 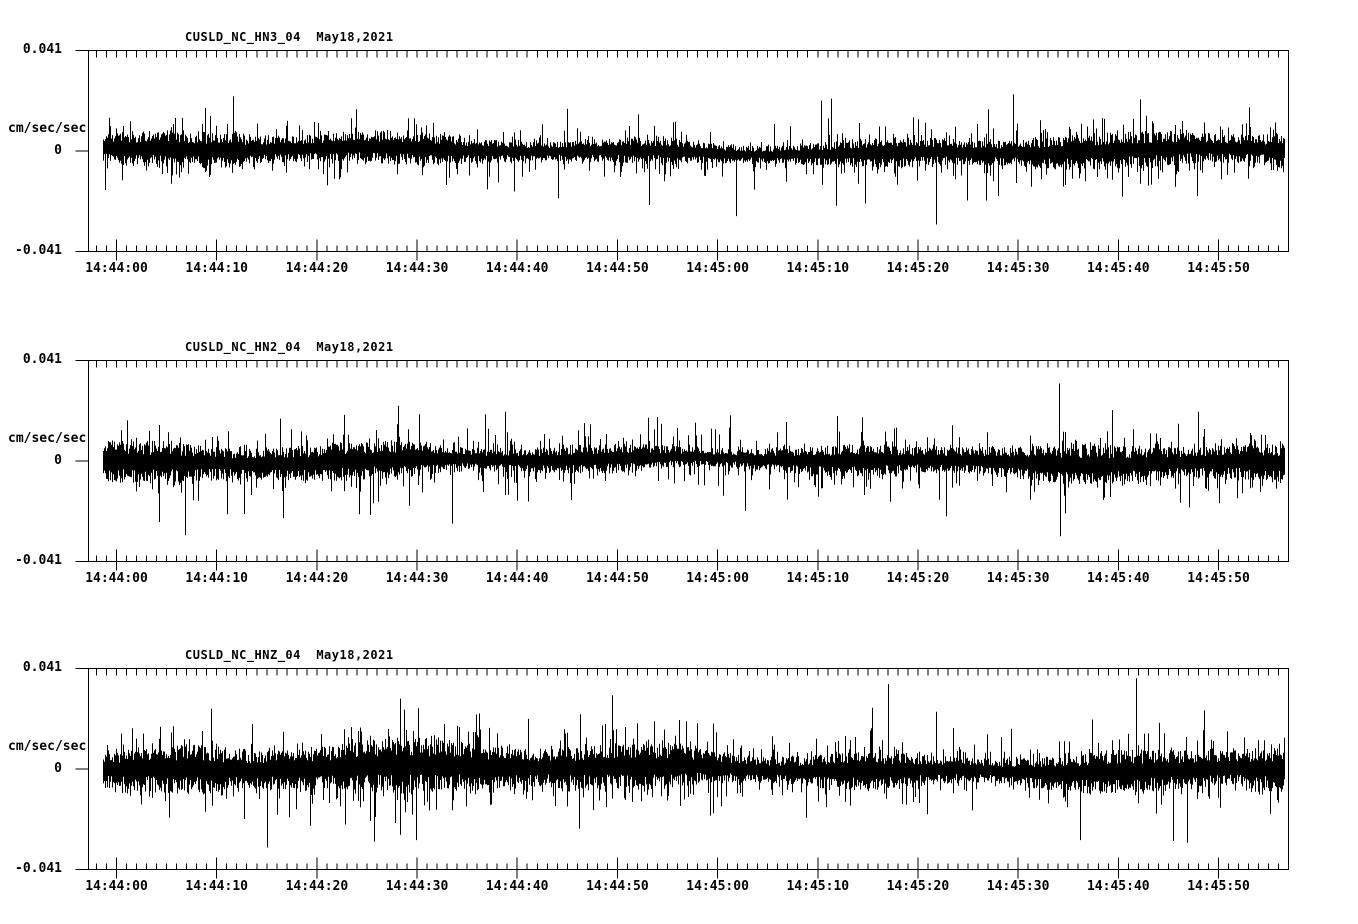 What do you see at coordinates (289, 347) in the screenshot?
I see `panel-title: CUSLD_NC_HN2_04 May18,2021` at bounding box center [289, 347].